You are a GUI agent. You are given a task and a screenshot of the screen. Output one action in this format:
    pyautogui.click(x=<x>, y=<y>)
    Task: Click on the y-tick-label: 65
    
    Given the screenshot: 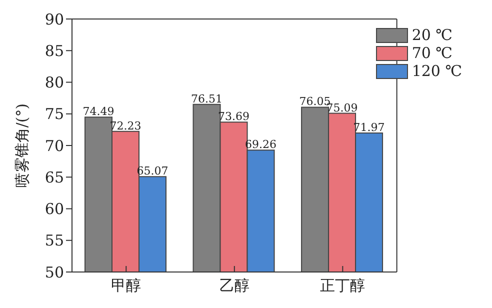 What is the action you would take?
    pyautogui.click(x=54, y=177)
    